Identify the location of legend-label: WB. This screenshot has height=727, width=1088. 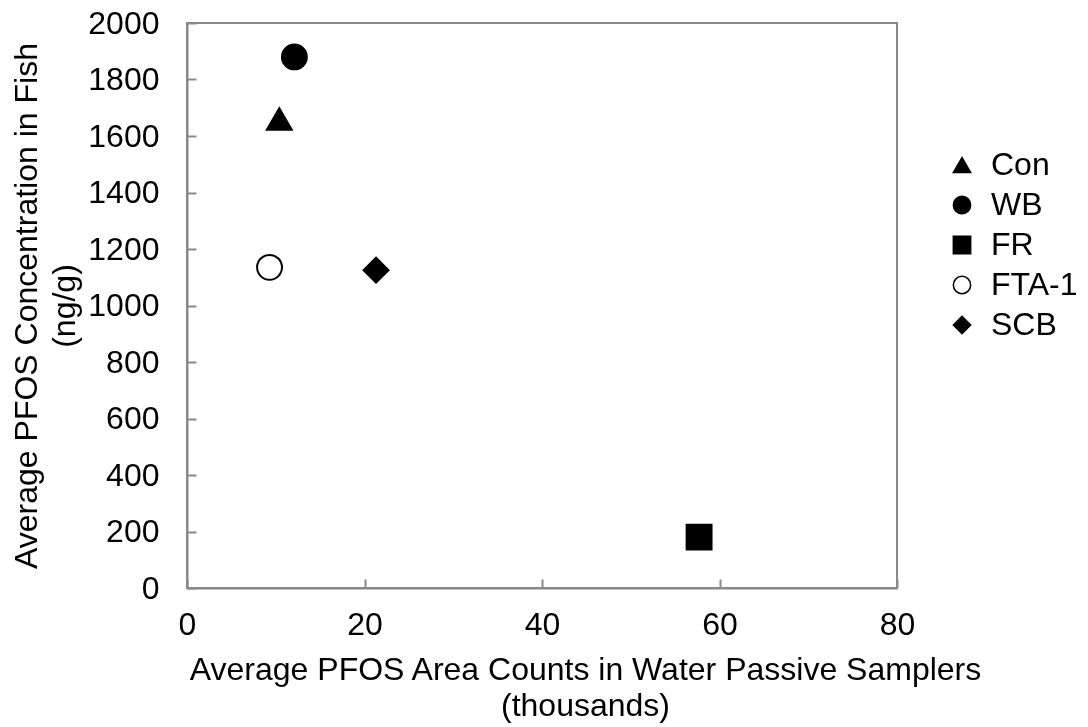
(1017, 204).